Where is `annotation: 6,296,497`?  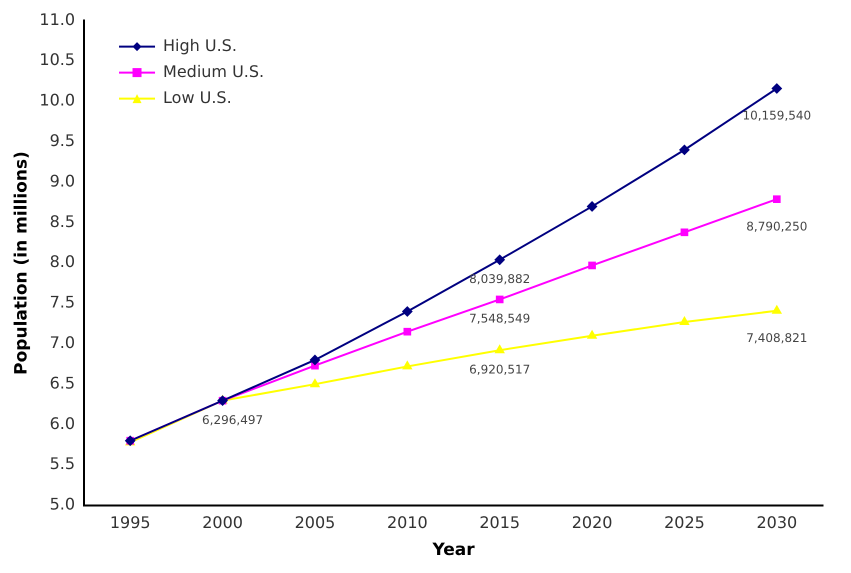 annotation: 6,296,497 is located at coordinates (233, 419).